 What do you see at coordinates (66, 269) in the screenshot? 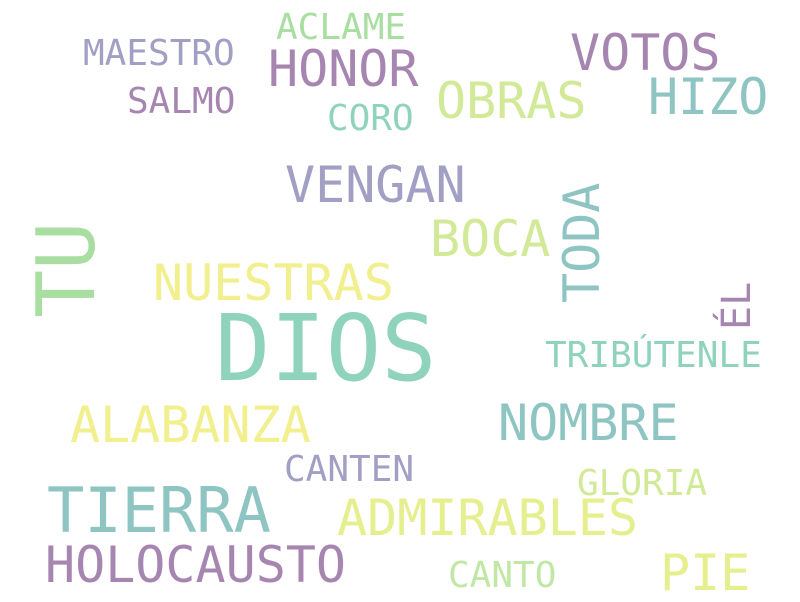
I see `word-tu: TU` at bounding box center [66, 269].